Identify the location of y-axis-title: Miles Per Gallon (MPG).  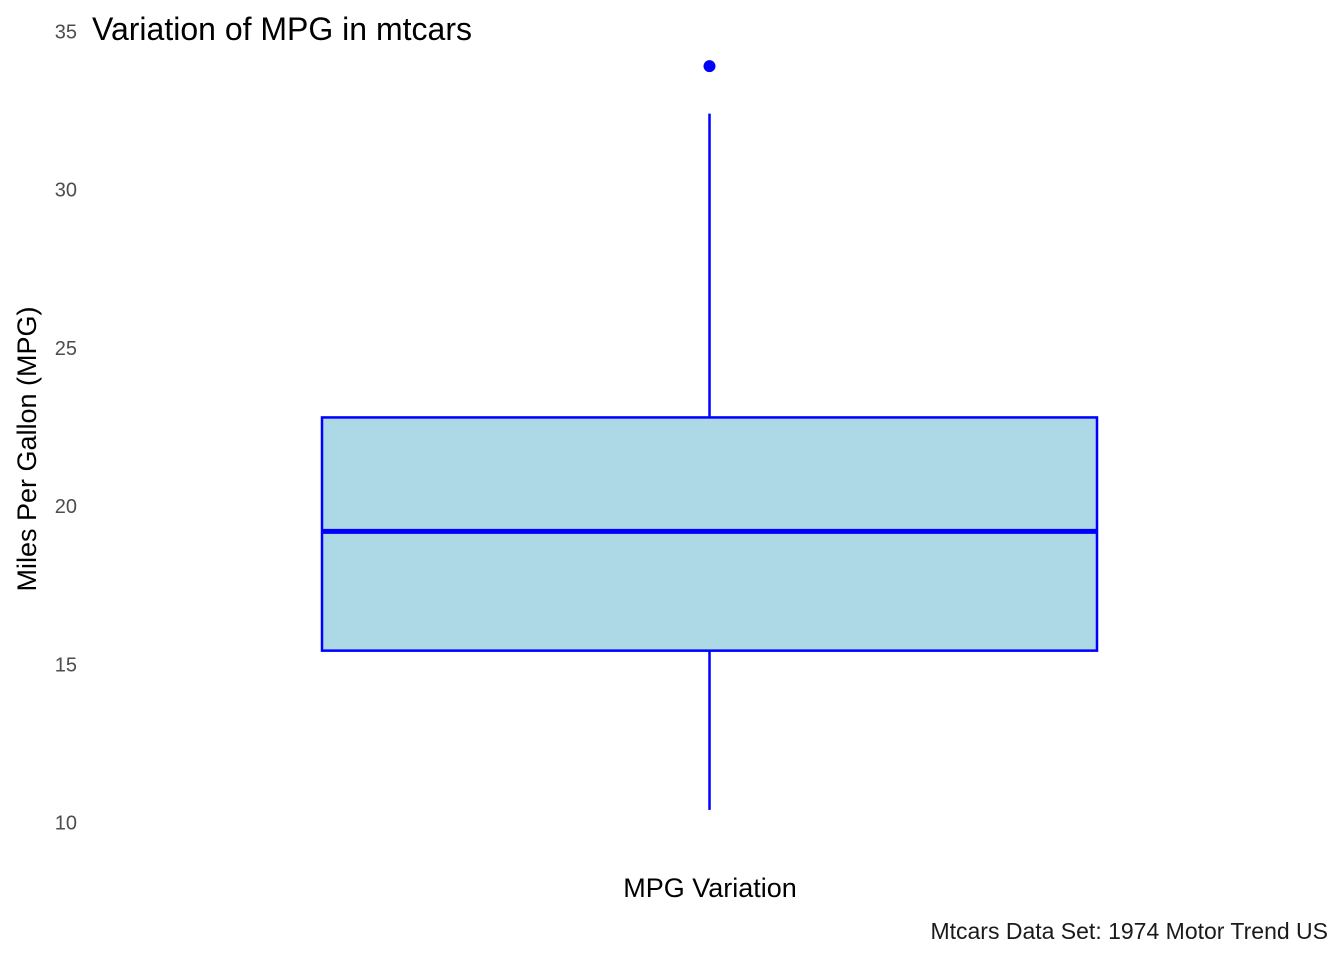
(27, 448).